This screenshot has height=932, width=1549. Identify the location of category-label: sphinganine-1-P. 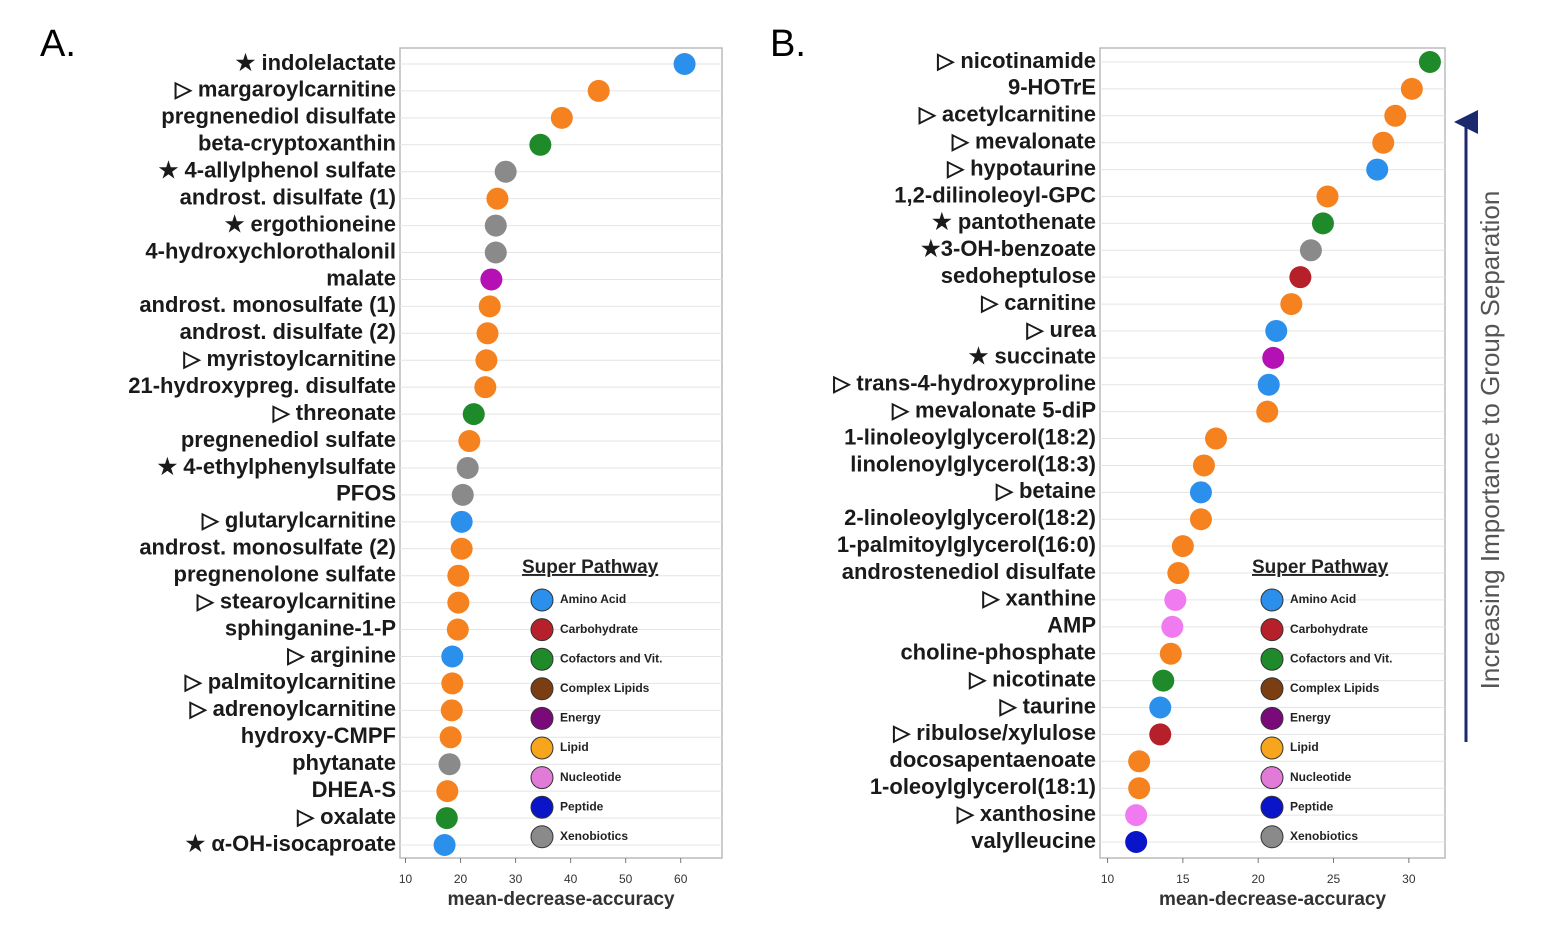
(310, 627).